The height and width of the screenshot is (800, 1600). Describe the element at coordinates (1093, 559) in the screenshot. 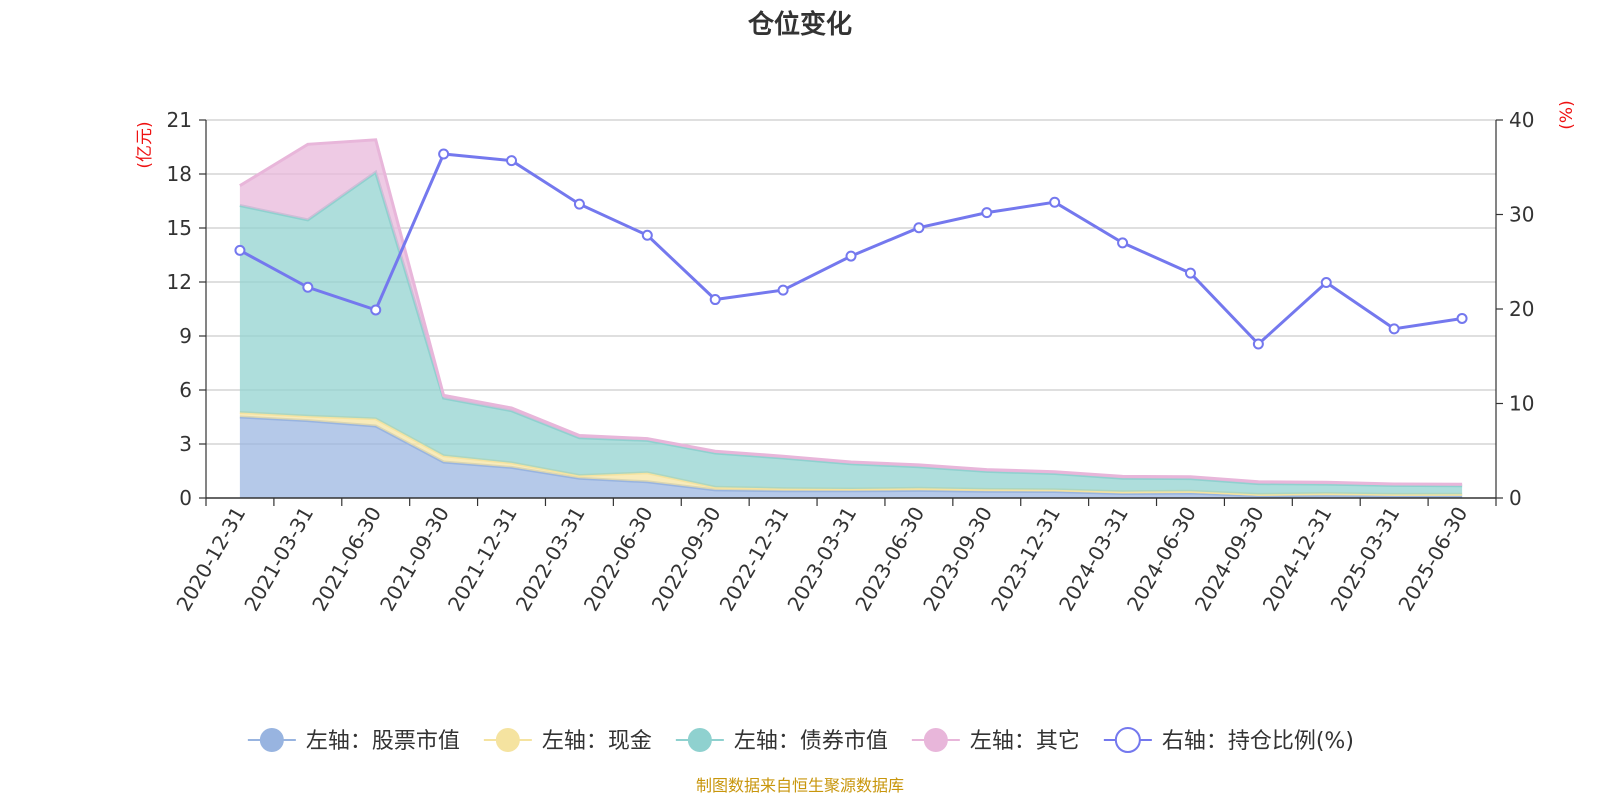

I see `x-axis-tick-label: 2024-03-31` at that location.